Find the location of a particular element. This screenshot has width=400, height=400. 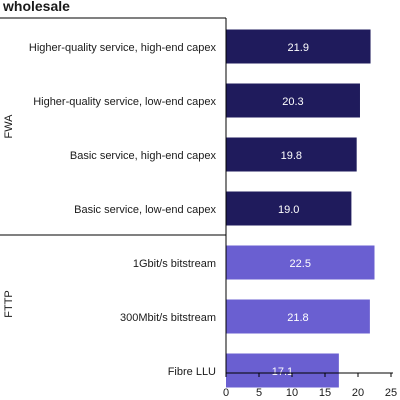

bar-basic-service-high-end-capex is located at coordinates (291, 154).